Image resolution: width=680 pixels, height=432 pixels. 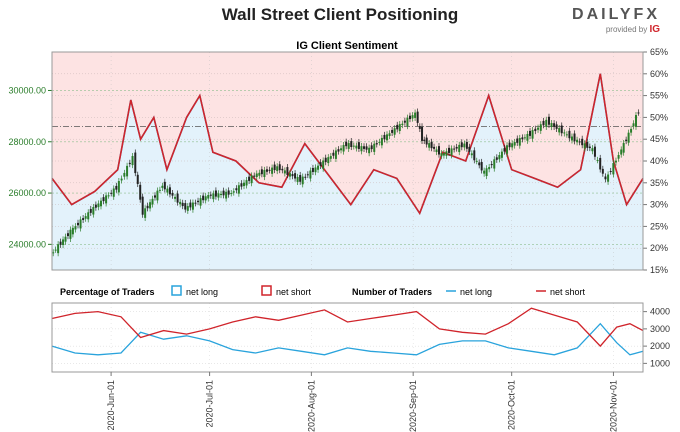 What do you see at coordinates (659, 270) in the screenshot?
I see `percent-tick-label: 15%` at bounding box center [659, 270].